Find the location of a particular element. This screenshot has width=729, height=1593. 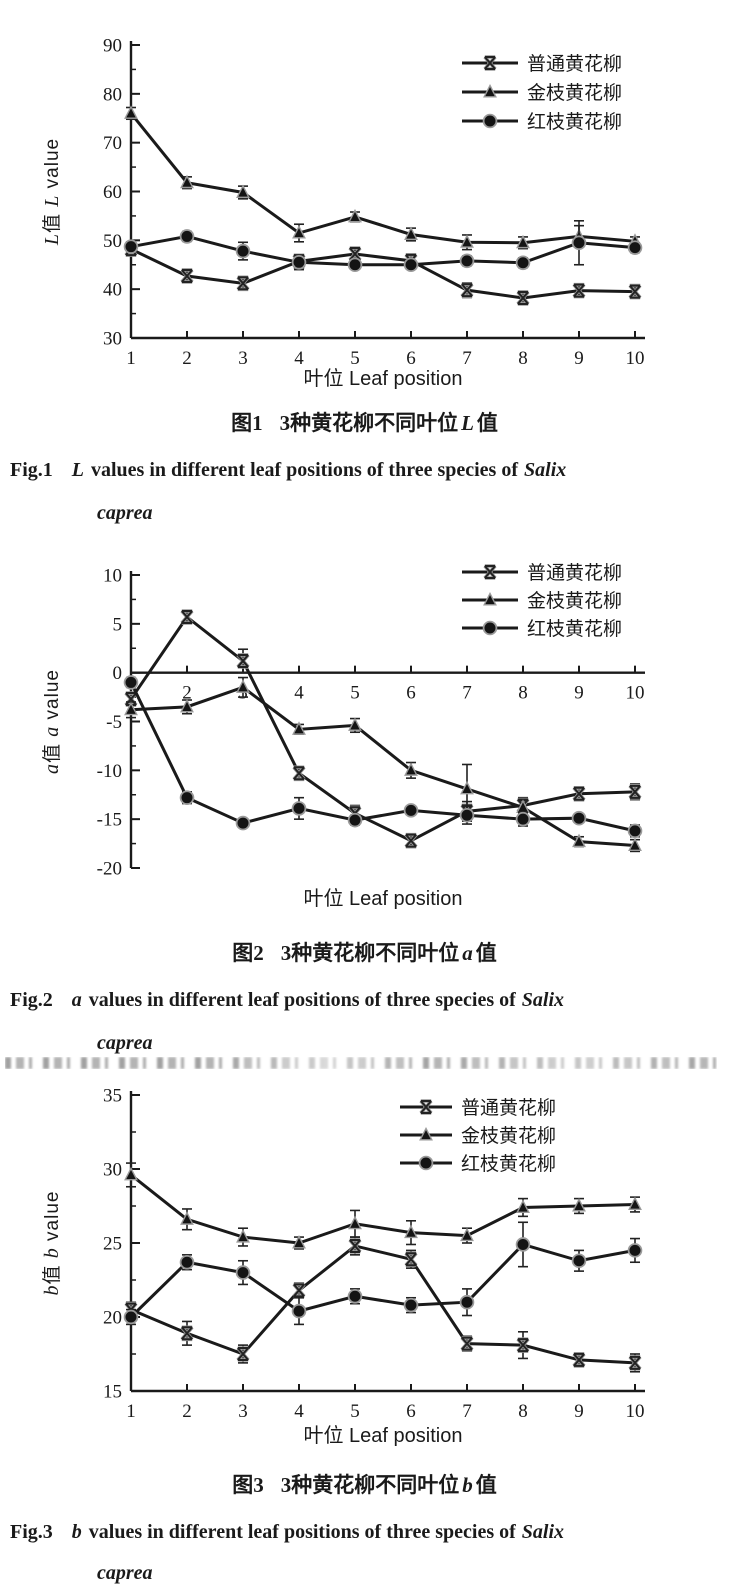

figure-1-caption-zh: 图1 3种黄花柳不同叶位 L 值 is located at coordinates (364, 423).